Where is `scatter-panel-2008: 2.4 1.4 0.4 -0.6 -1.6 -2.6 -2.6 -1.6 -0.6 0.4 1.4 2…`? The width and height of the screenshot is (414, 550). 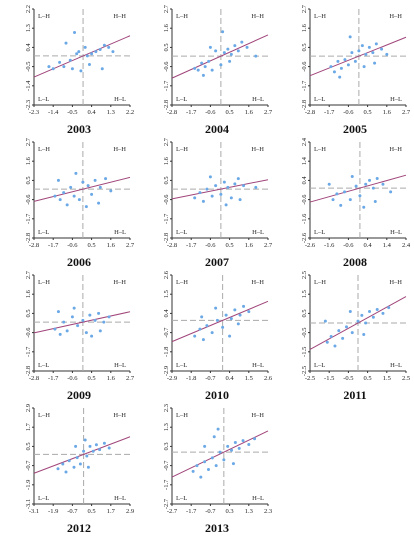 scatter-panel-2008: 2.4 1.4 0.4 -0.6 -1.6 -2.6 -2.6 -1.6 -0.6 0.4 1.4 2… is located at coordinates (350, 205).